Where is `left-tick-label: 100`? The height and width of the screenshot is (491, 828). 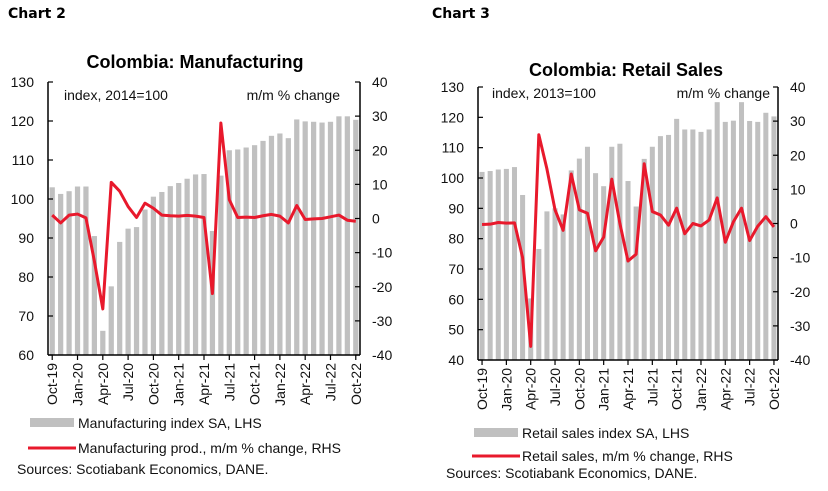
left-tick-label: 100 is located at coordinates (453, 178).